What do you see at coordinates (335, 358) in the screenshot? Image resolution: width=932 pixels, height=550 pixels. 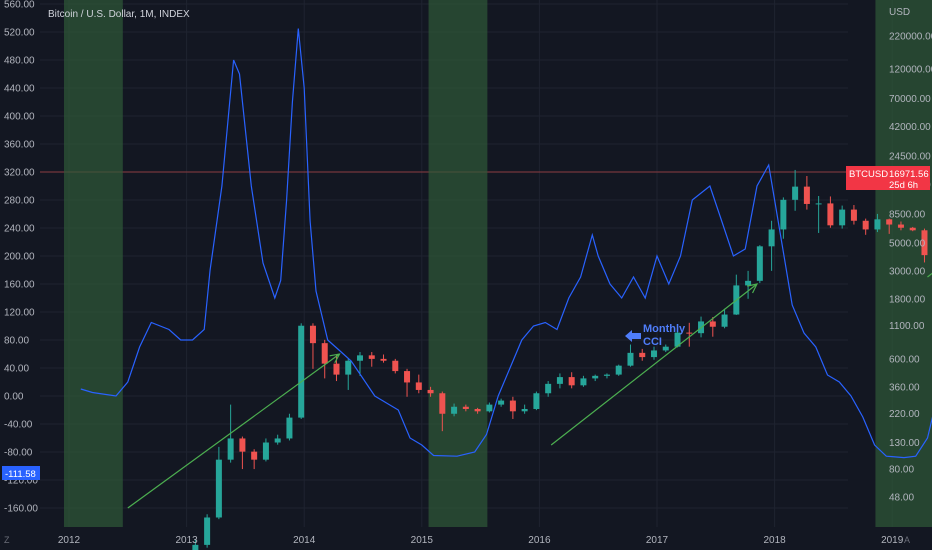 I see `arrow-head-icon` at bounding box center [335, 358].